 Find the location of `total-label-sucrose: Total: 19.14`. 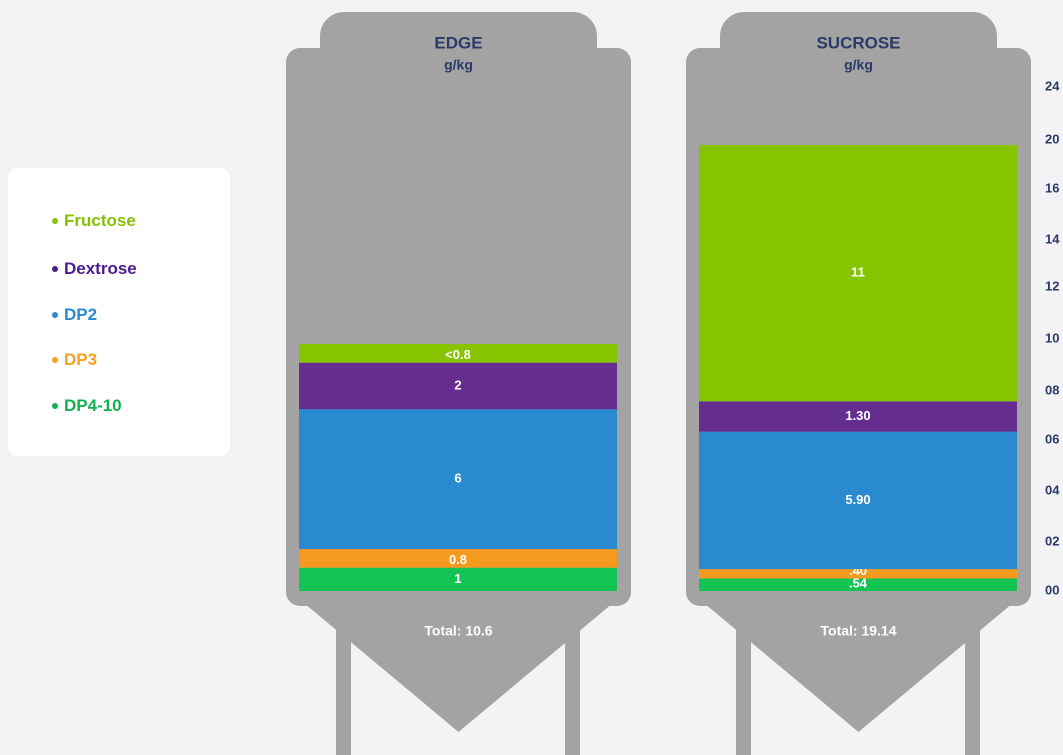

total-label-sucrose: Total: 19.14 is located at coordinates (859, 631).